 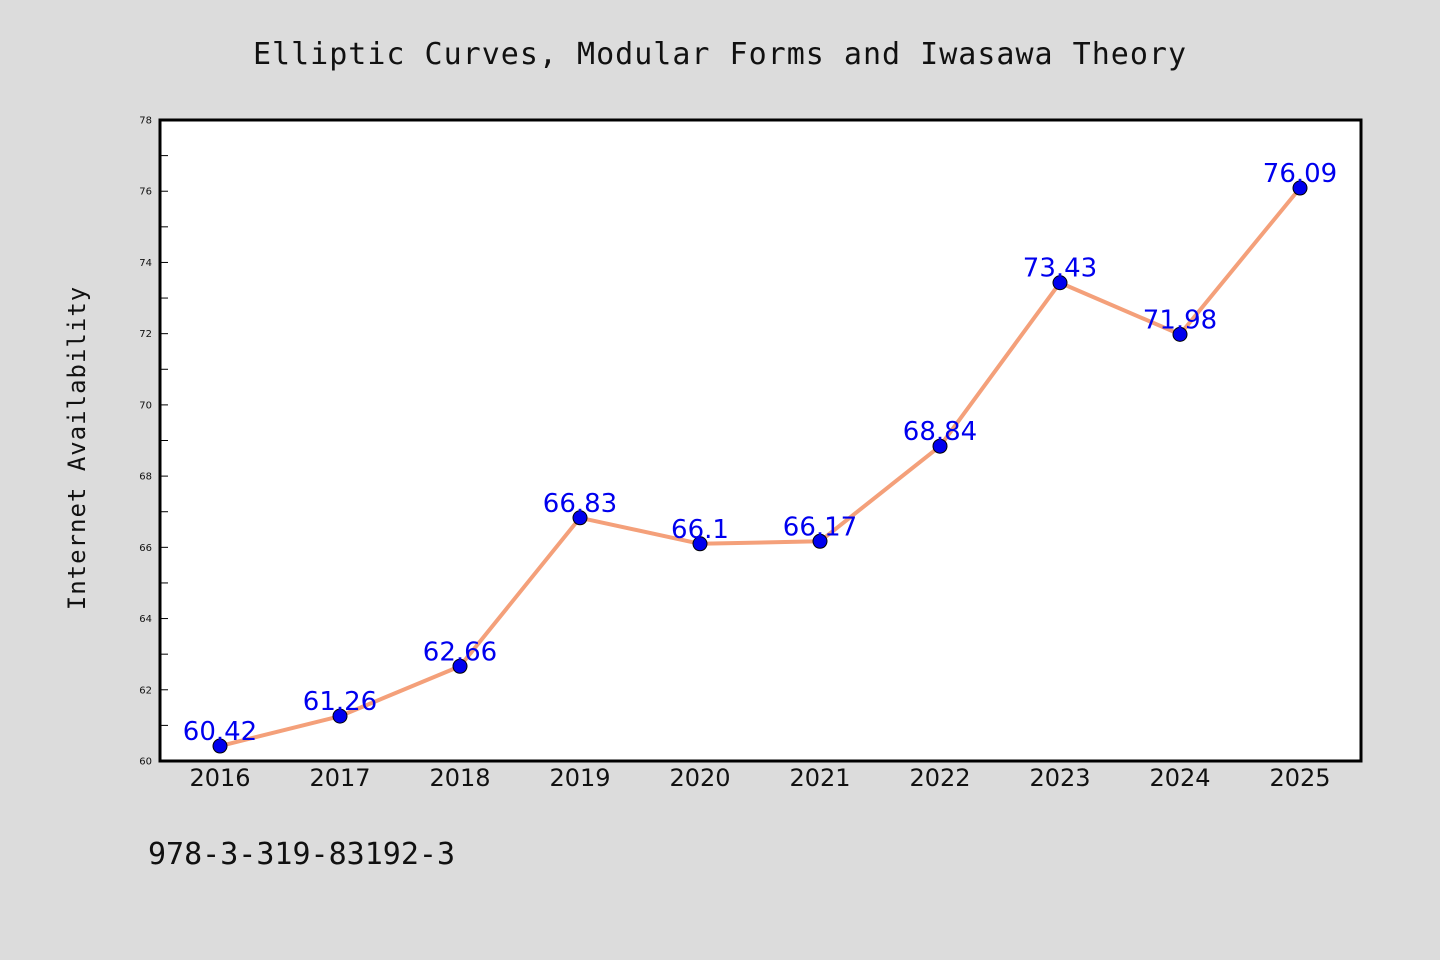 What do you see at coordinates (145, 121) in the screenshot?
I see `y-tick-label: 78` at bounding box center [145, 121].